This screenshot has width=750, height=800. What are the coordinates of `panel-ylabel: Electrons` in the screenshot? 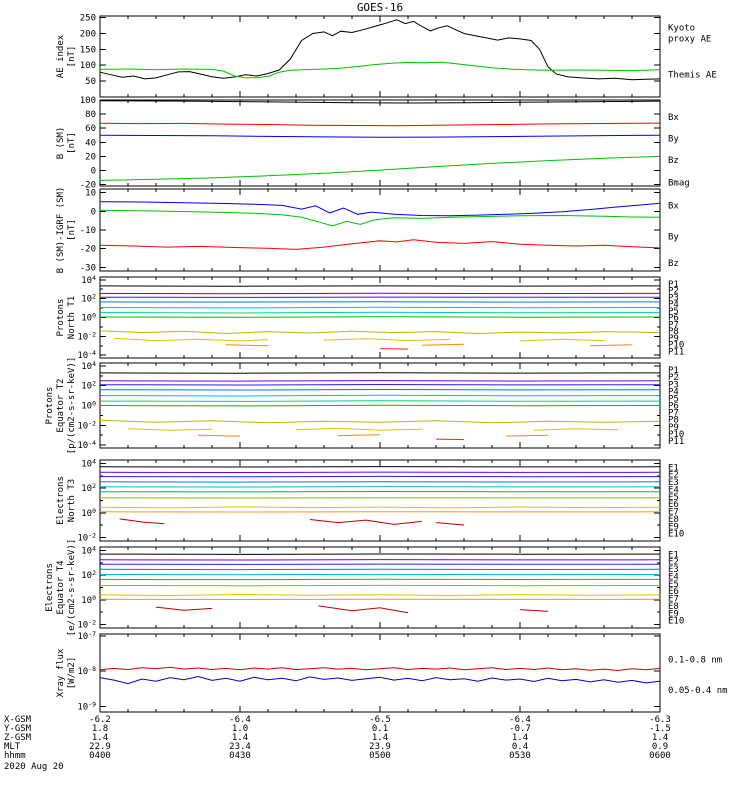 It's located at (50, 587).